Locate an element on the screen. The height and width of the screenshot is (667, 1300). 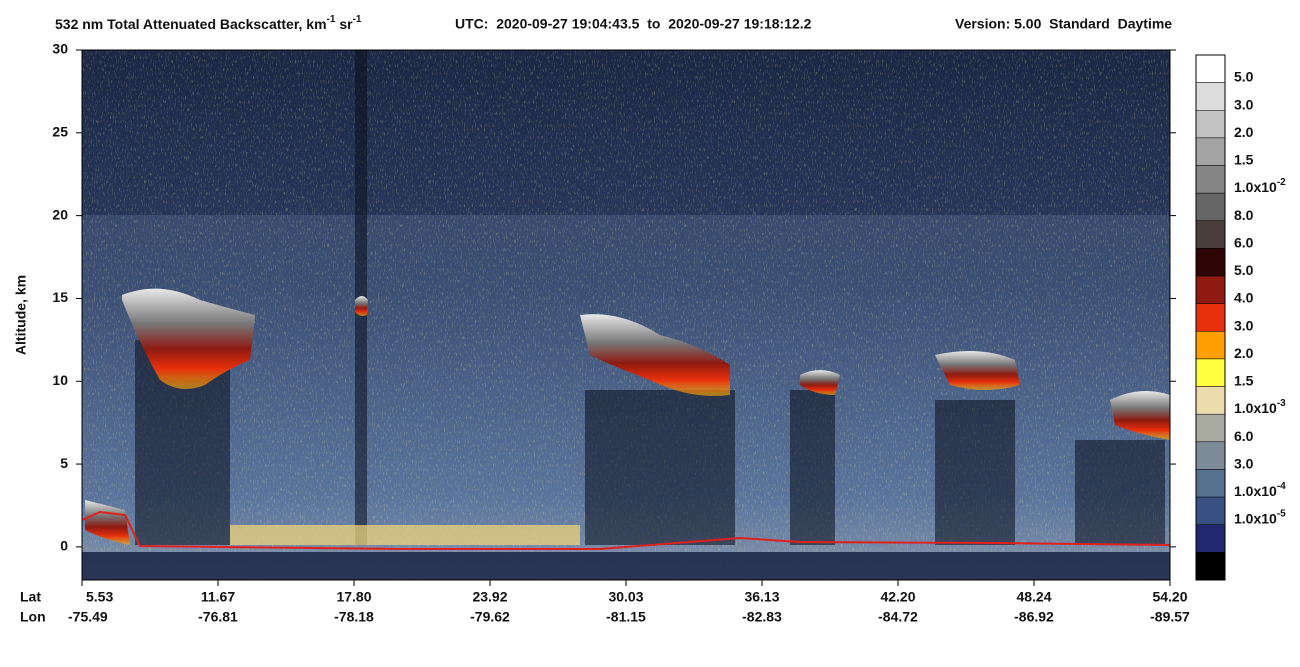
colorbar-label: 4.0 is located at coordinates (1244, 297).